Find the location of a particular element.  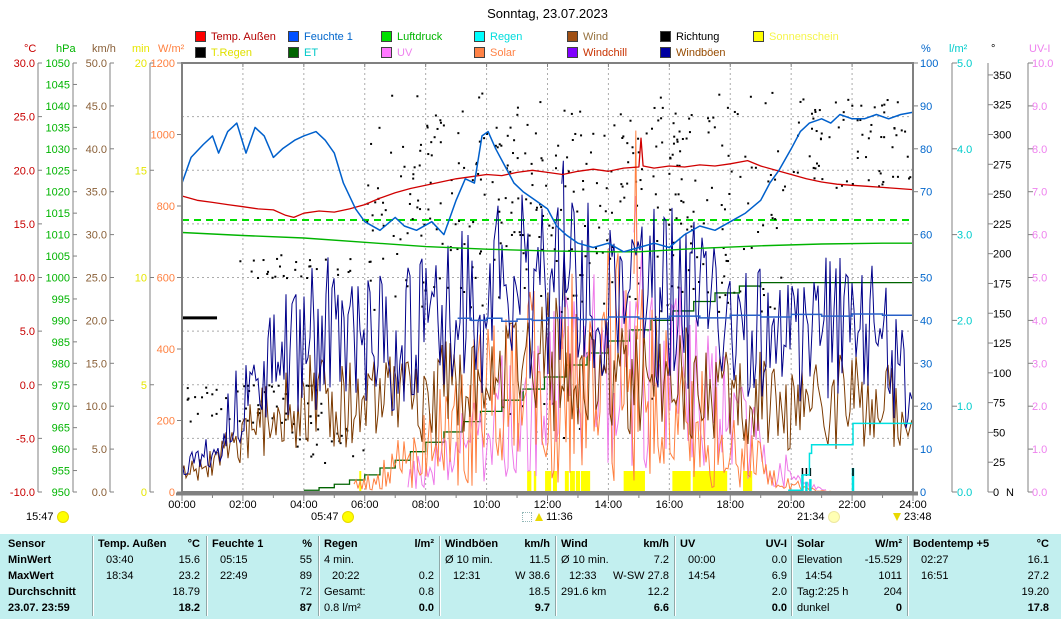

x-tick-label: 20:00 is located at coordinates (791, 505).